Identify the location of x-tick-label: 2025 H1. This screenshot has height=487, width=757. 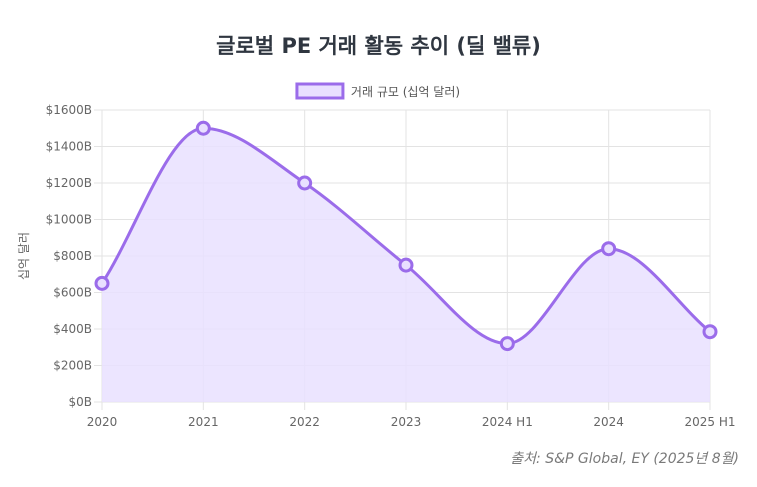
(709, 422).